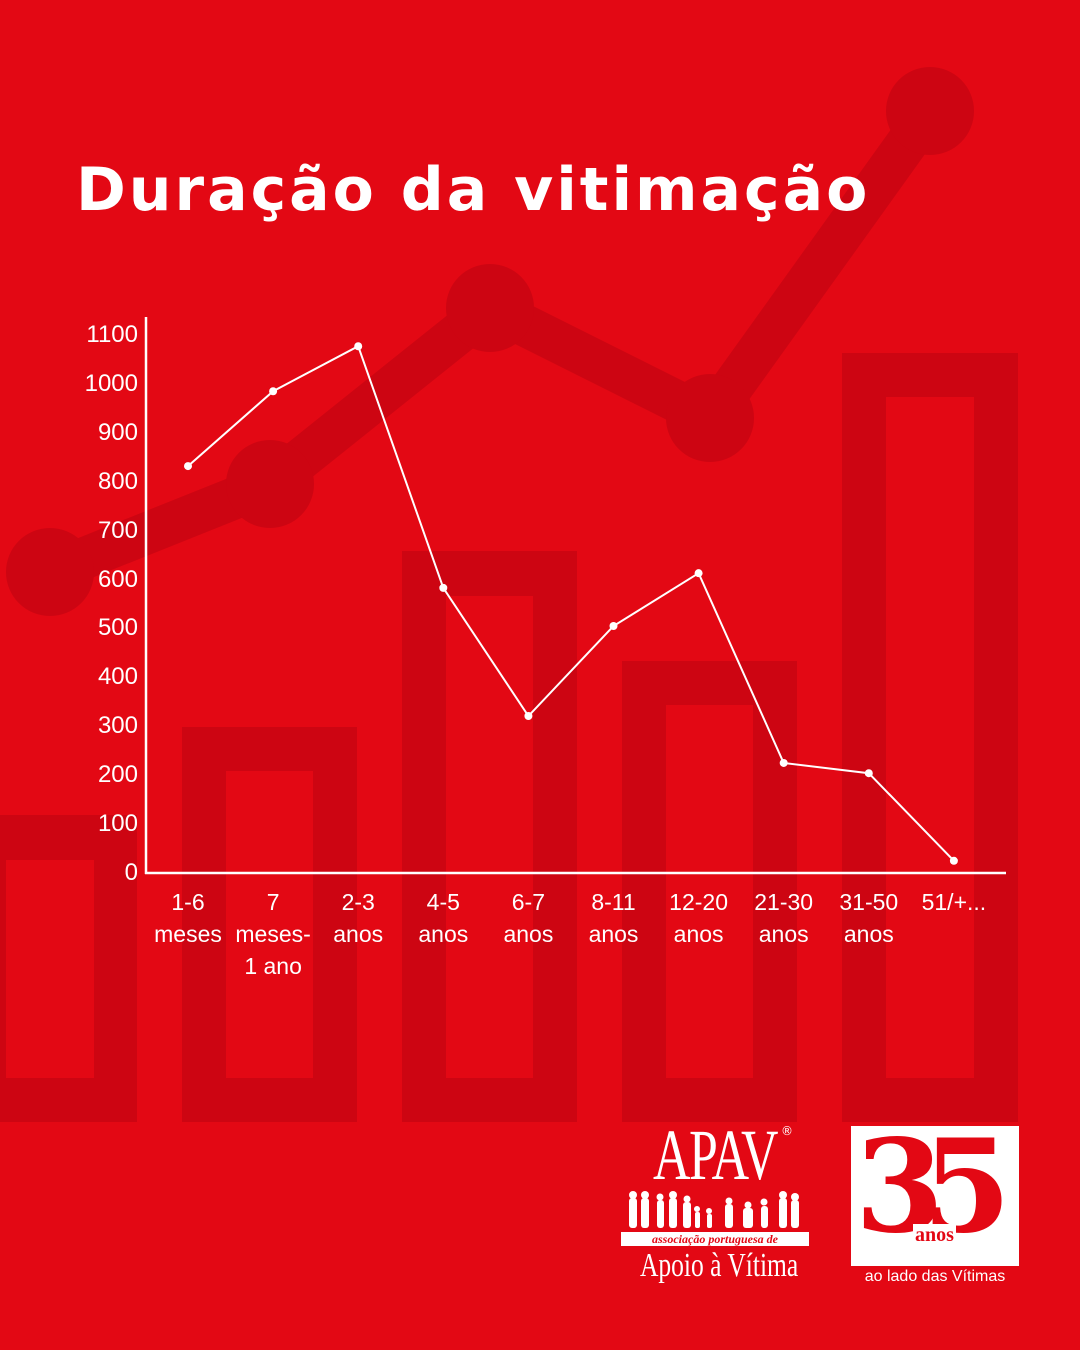 The height and width of the screenshot is (1350, 1080). I want to click on y-tick-label: 1100, so click(112, 334).